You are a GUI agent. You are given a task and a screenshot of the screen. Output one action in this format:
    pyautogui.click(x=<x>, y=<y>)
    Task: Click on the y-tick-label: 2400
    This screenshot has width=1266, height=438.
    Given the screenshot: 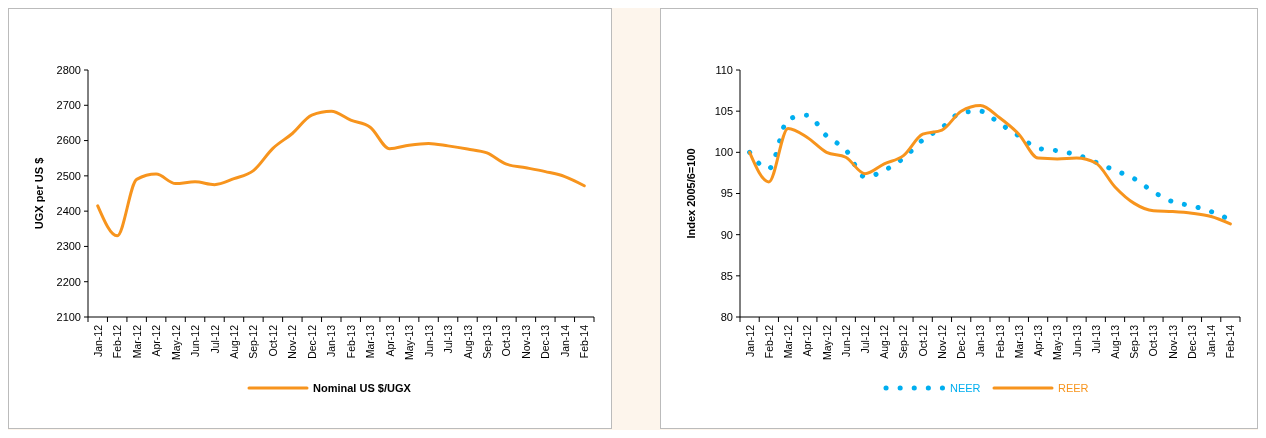 What is the action you would take?
    pyautogui.click(x=68, y=210)
    